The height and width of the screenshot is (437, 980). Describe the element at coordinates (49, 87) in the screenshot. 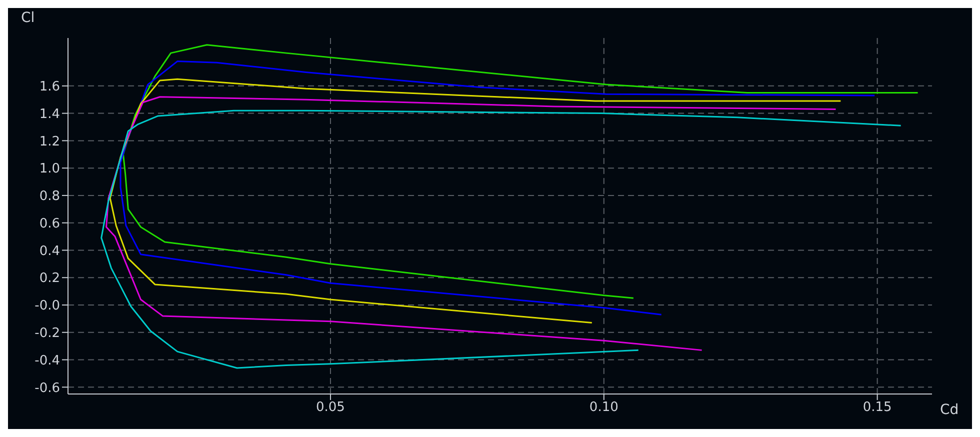

I see `y-tick-label: 1.6` at that location.